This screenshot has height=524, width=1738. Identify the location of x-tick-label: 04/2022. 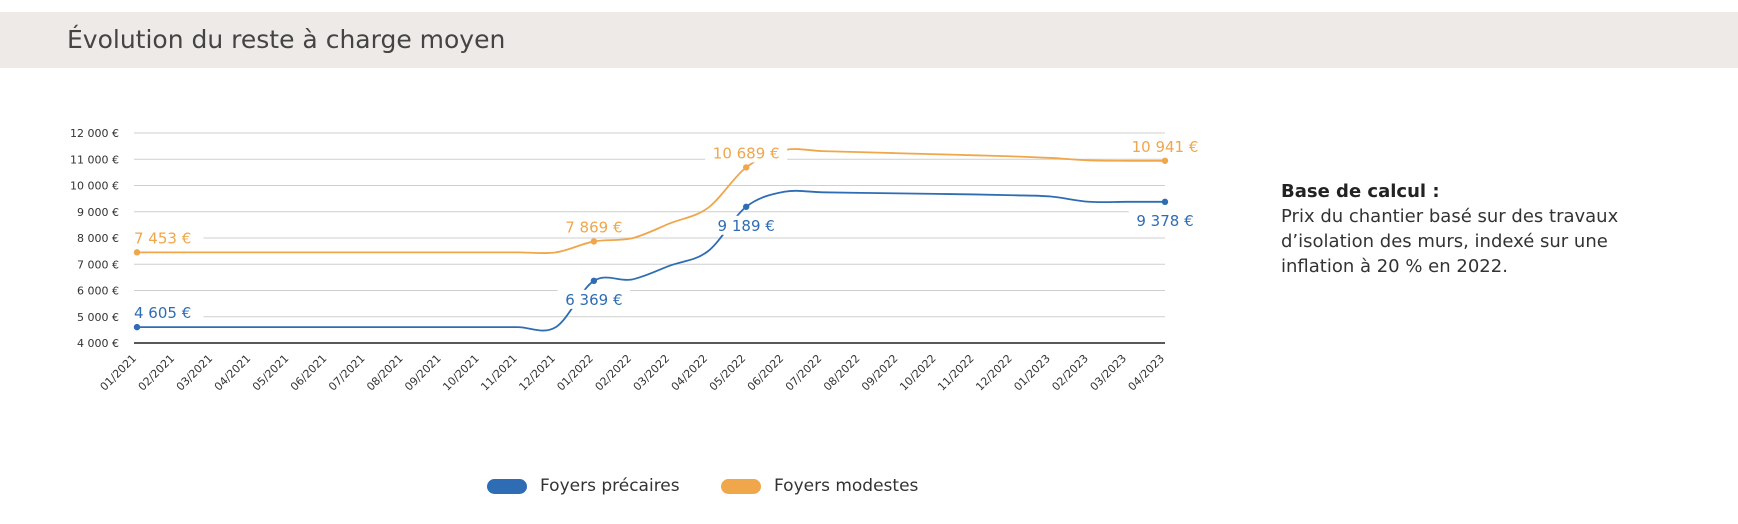
(690, 373).